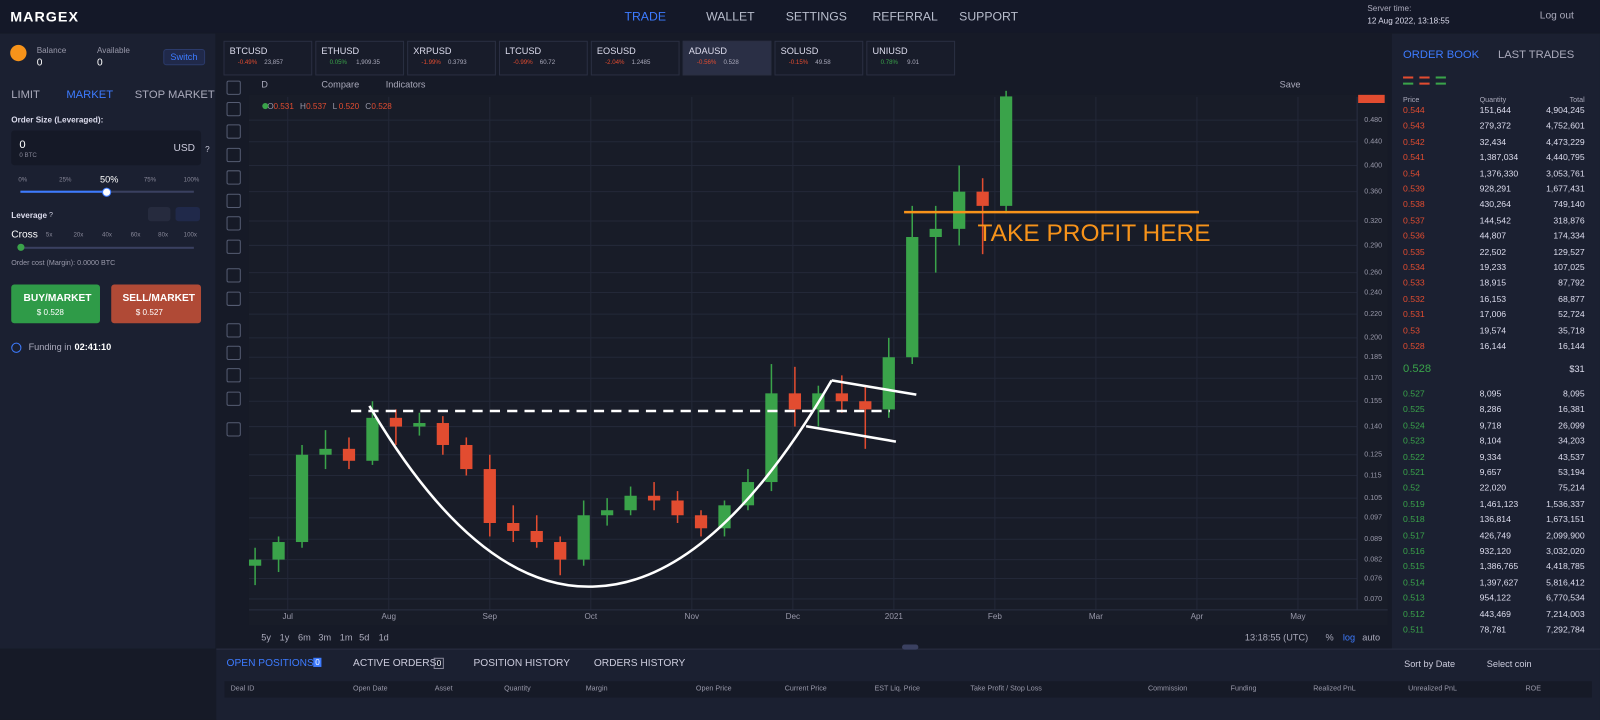 This screenshot has height=720, width=1600. I want to click on indicators: Indicators, so click(405, 84).